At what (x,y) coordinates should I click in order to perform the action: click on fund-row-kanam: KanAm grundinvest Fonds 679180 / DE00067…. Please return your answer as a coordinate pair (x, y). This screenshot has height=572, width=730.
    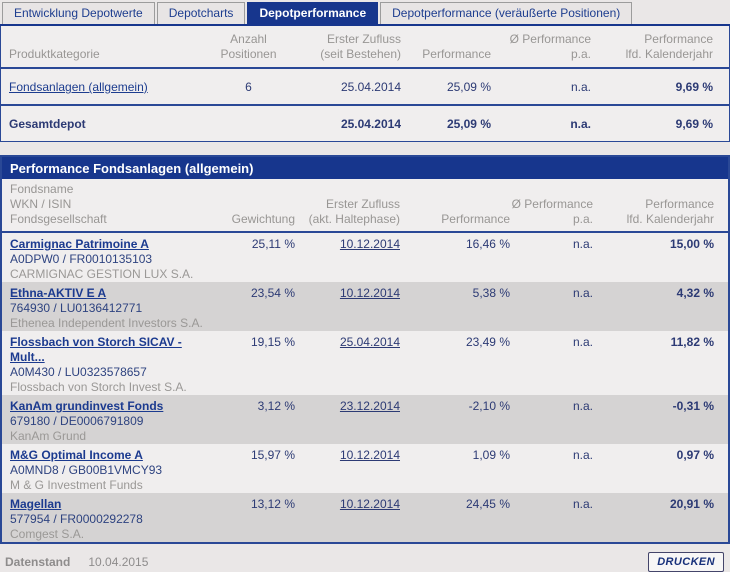
    Looking at the image, I should click on (365, 419).